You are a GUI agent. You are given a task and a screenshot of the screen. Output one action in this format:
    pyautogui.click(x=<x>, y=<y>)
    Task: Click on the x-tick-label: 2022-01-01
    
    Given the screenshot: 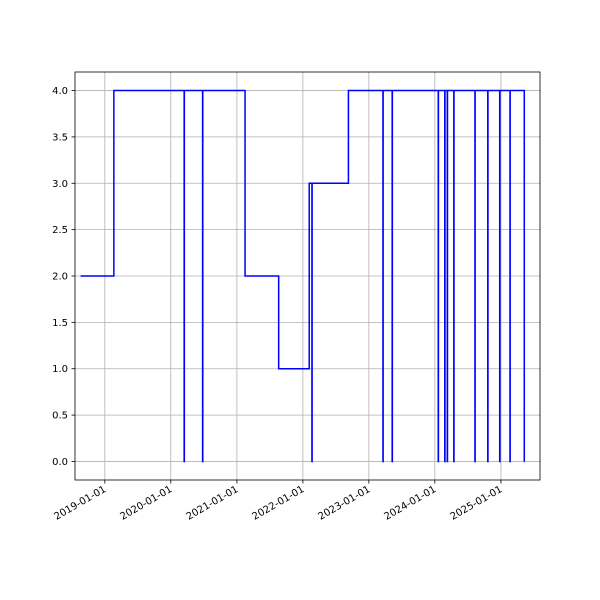 What is the action you would take?
    pyautogui.click(x=279, y=503)
    